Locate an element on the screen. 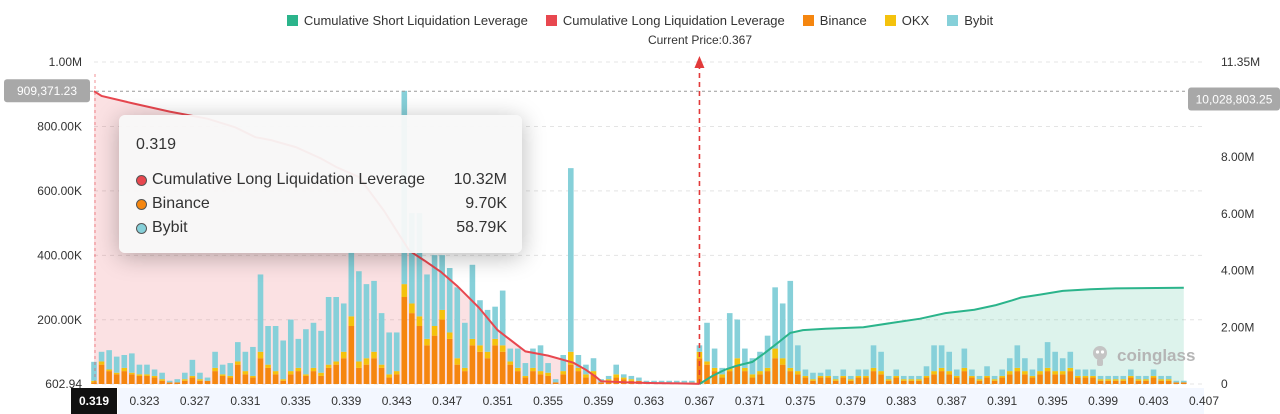  legend-item-binance: Binance is located at coordinates (834, 20).